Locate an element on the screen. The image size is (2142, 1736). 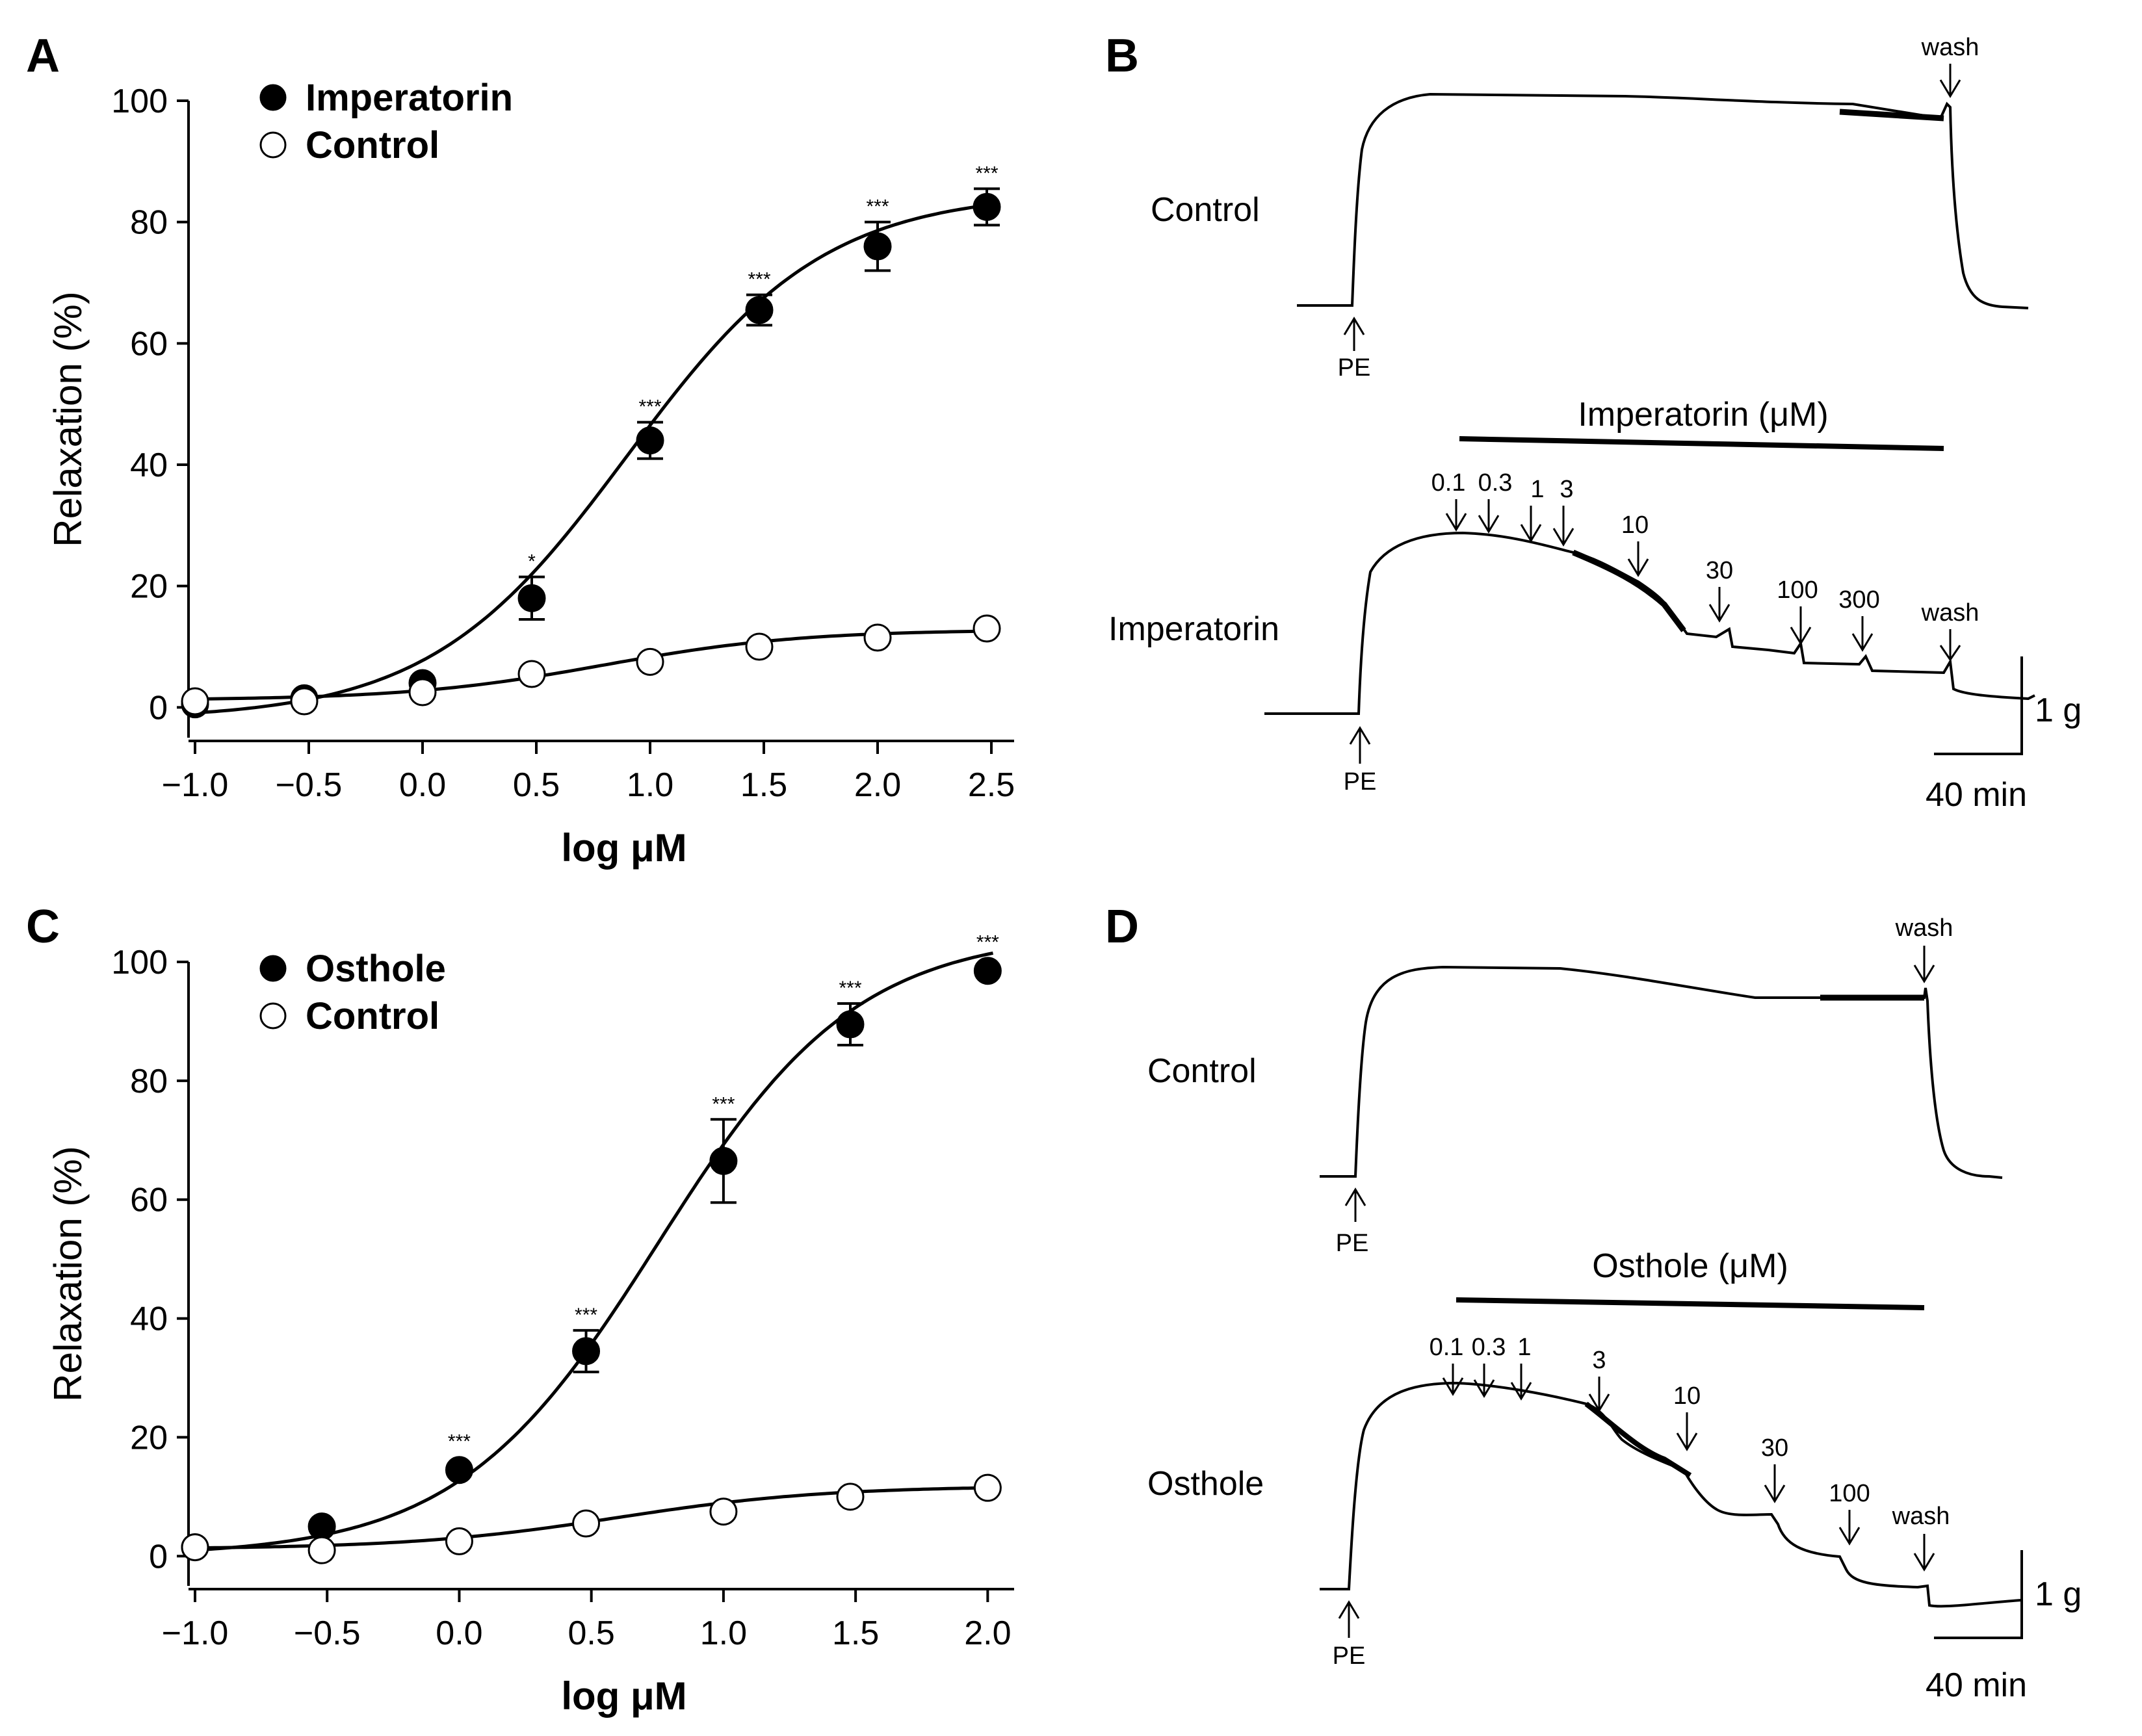
significance-a-imperatorin-5: *** is located at coordinates (759, 280).